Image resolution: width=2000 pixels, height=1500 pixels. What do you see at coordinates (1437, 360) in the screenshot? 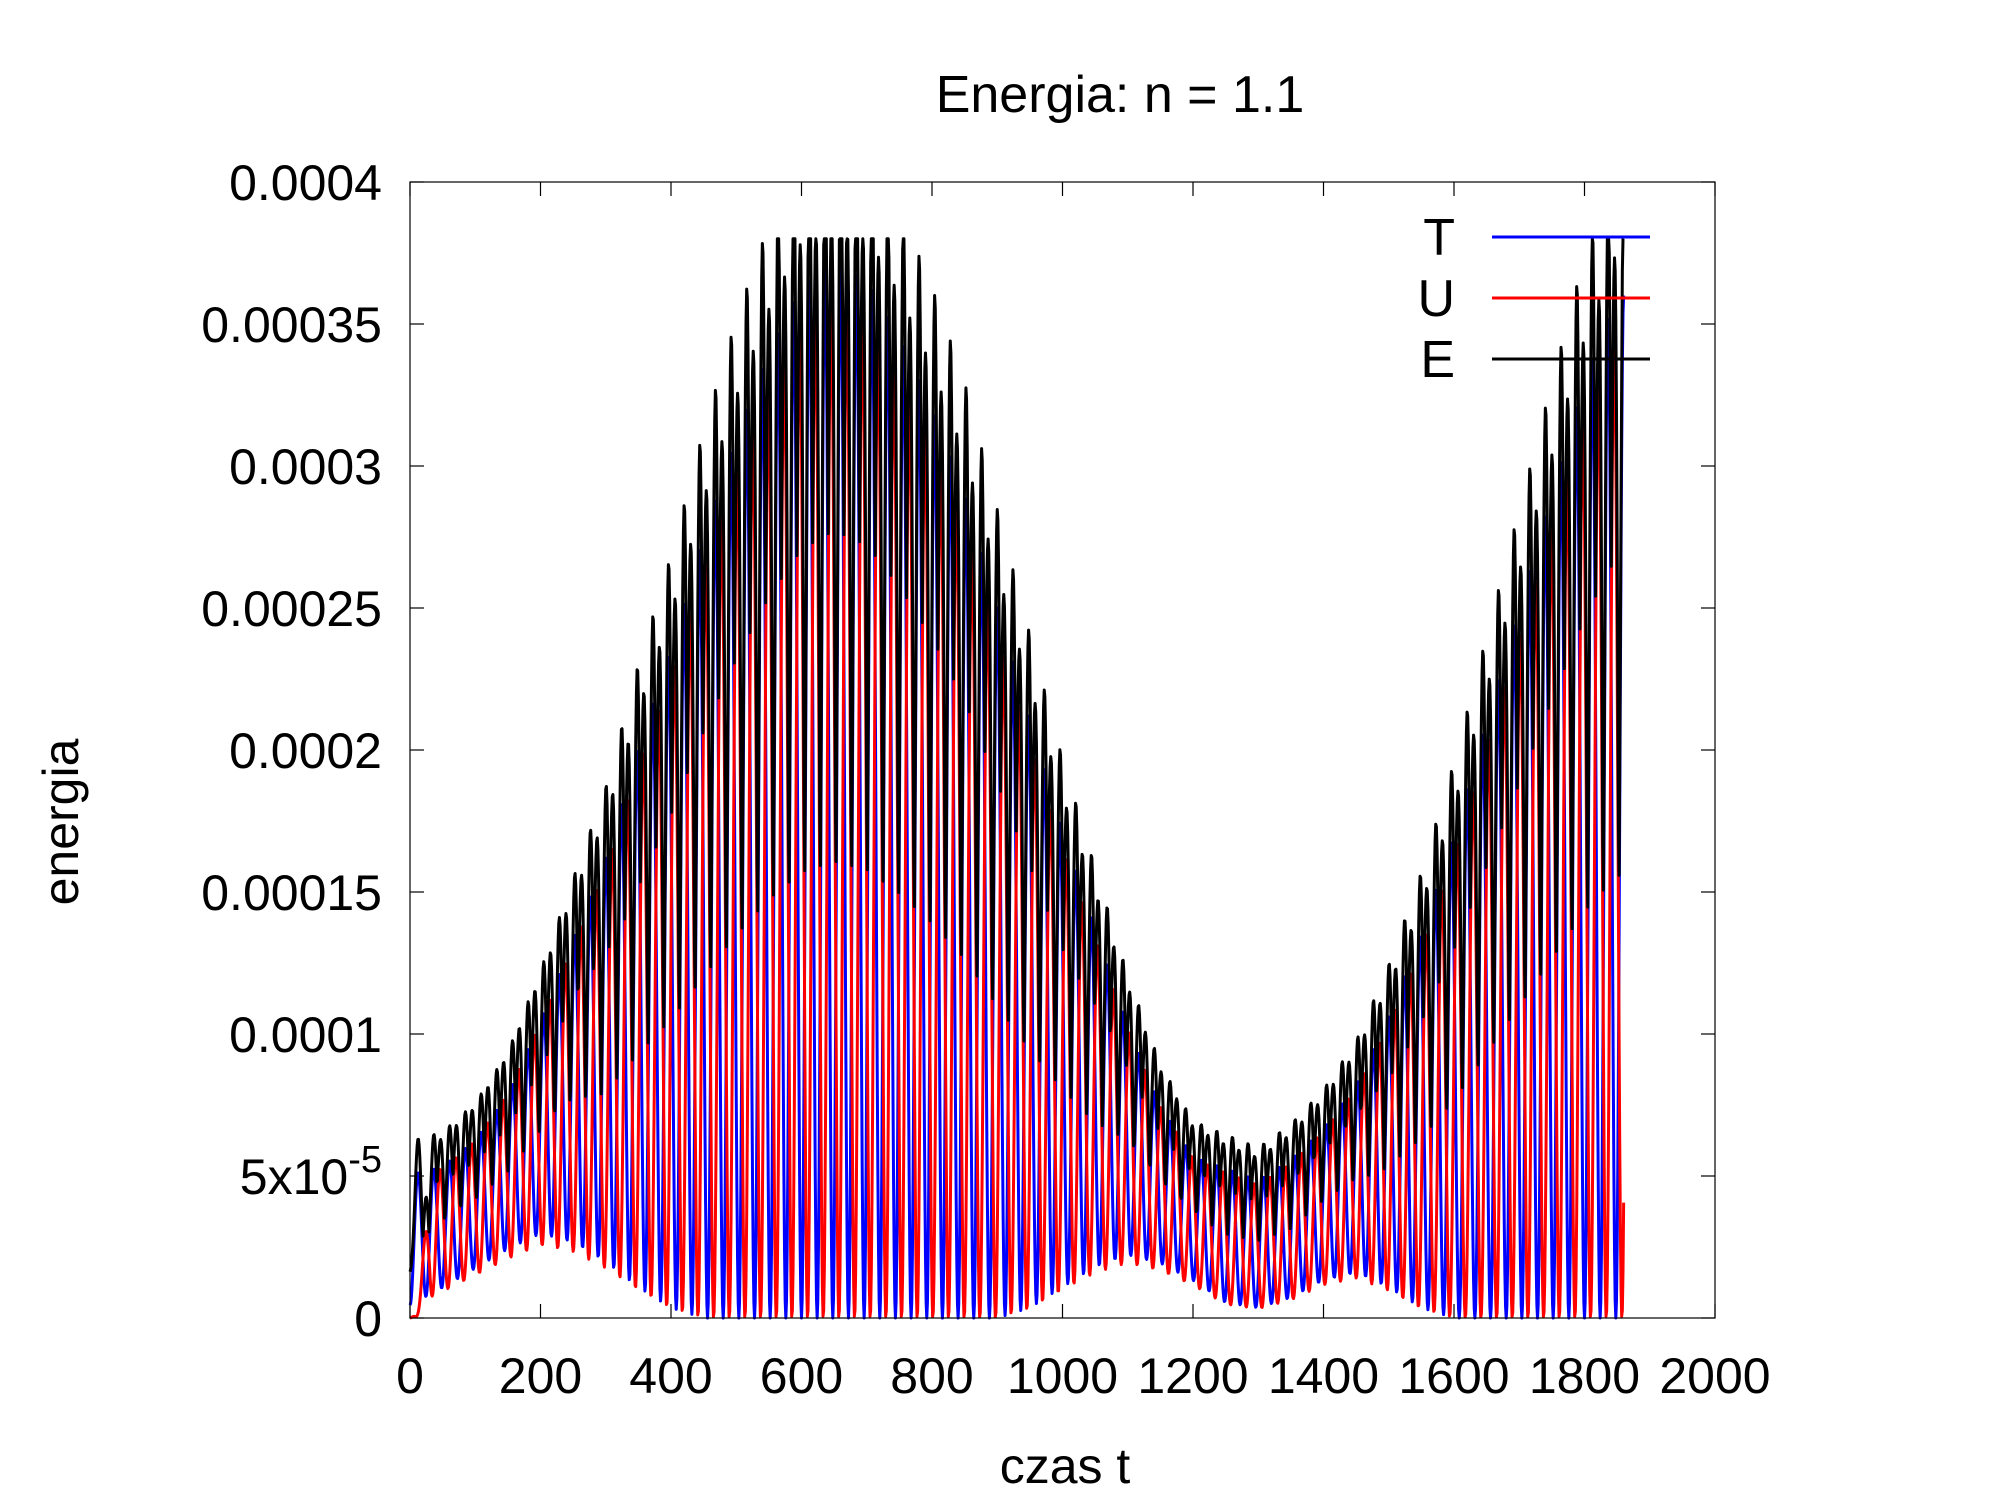
I see `legend-label-E: E` at bounding box center [1437, 360].